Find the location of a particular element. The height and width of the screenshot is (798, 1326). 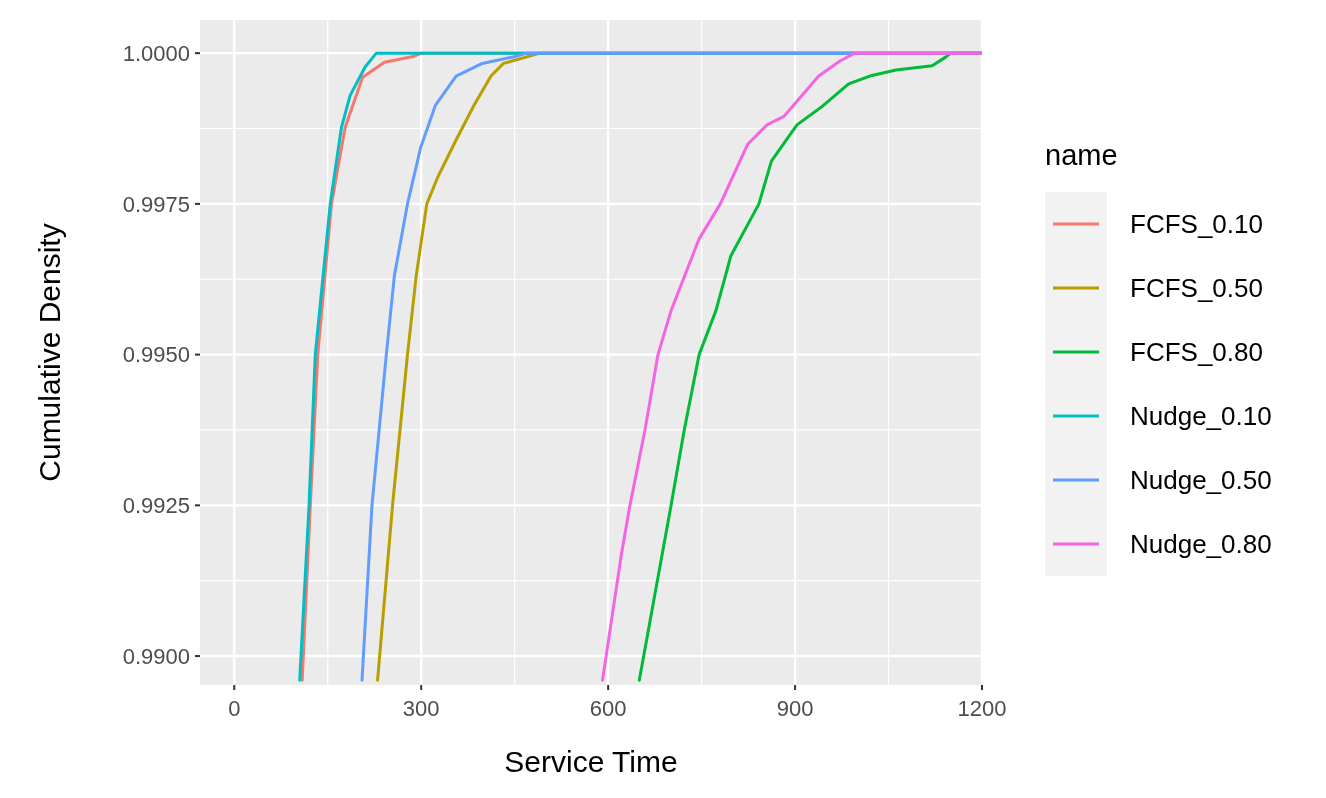

y-tick-label: 0.9975 is located at coordinates (156, 204).